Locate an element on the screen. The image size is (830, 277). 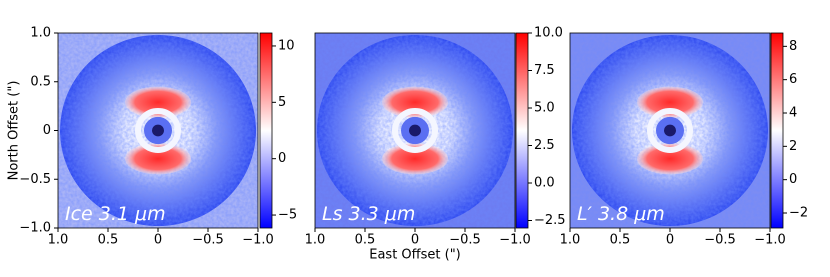
colorbar-tick-label: 10 is located at coordinates (286, 45).